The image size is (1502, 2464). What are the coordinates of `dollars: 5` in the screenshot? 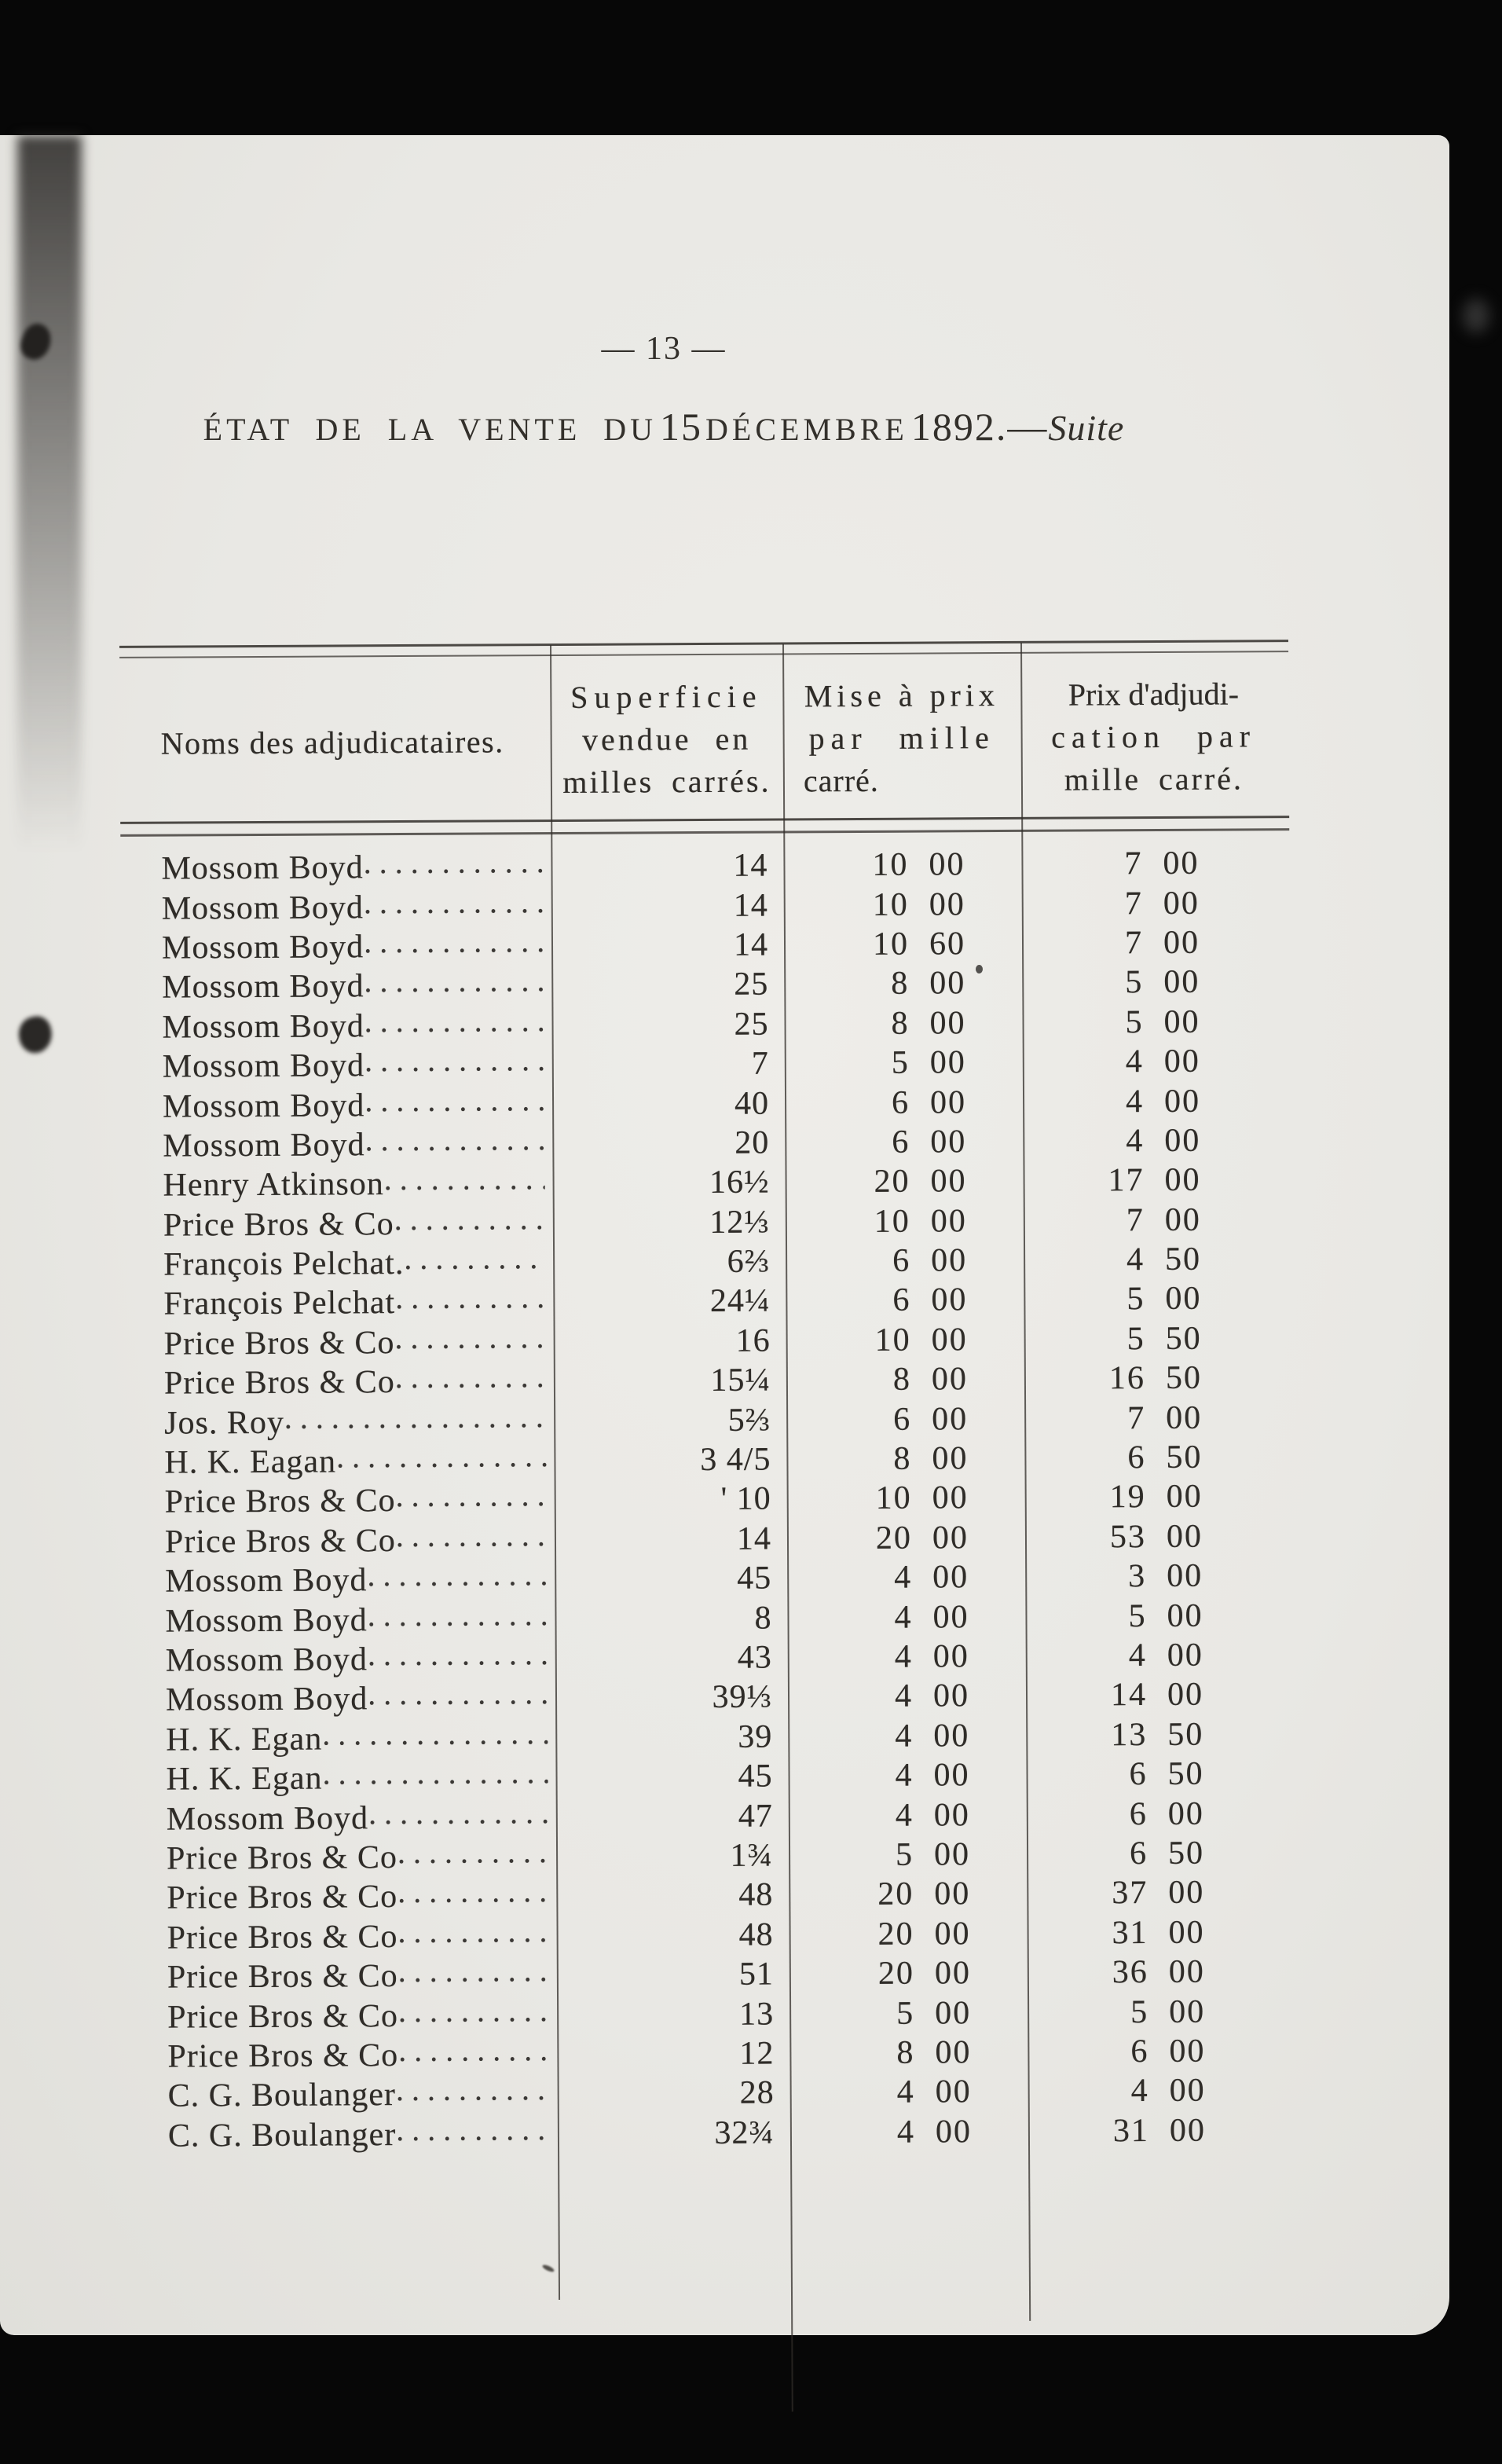 It's located at (906, 2013).